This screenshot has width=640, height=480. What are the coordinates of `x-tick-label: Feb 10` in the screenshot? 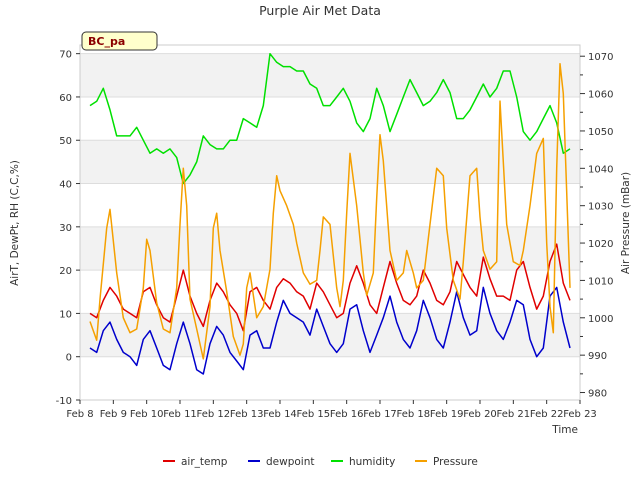 It's located at (147, 414).